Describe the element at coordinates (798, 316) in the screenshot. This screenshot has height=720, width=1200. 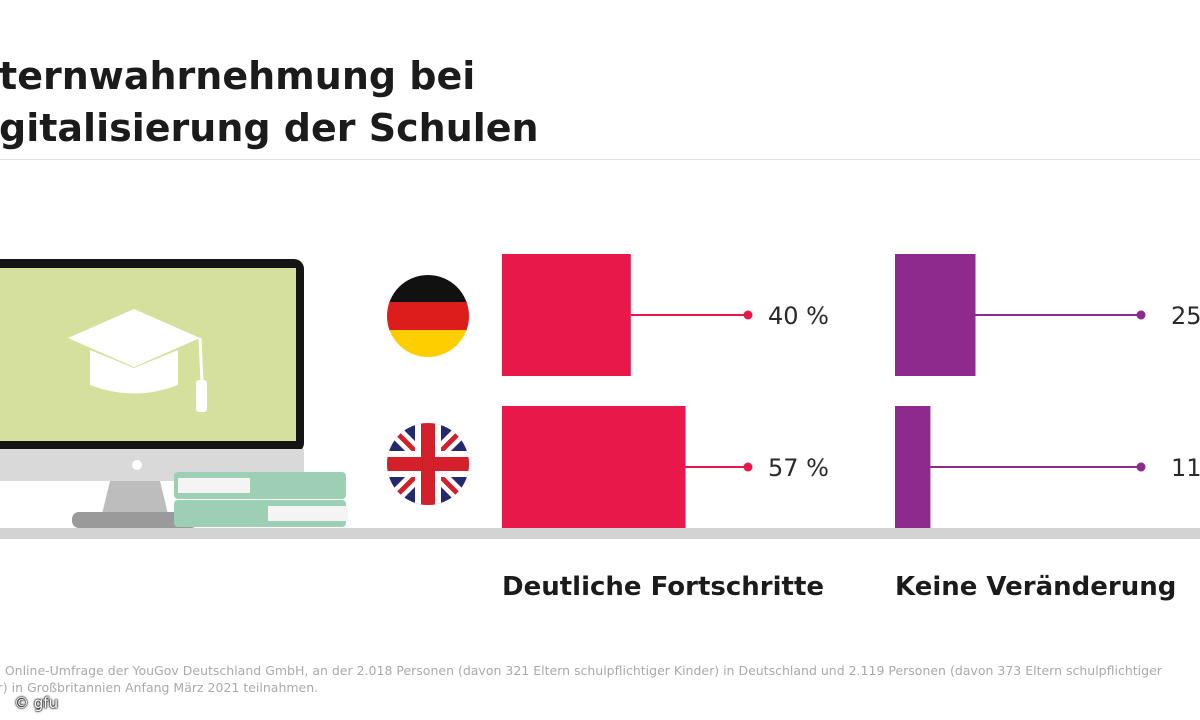
I see `value-label-fortschritte-de: 40 %` at that location.